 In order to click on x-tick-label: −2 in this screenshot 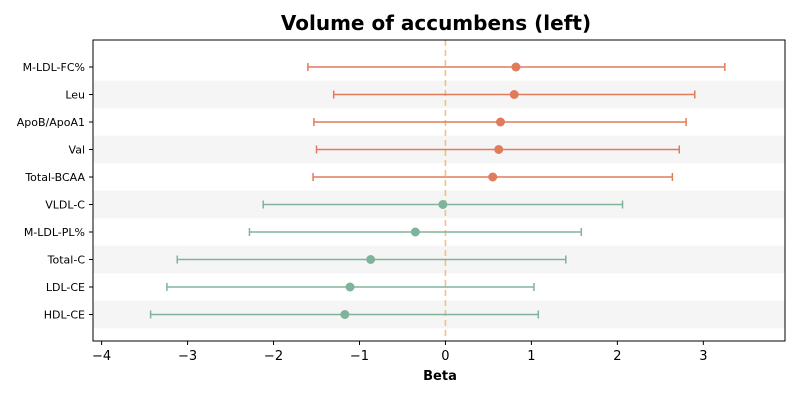, I will do `click(273, 356)`.